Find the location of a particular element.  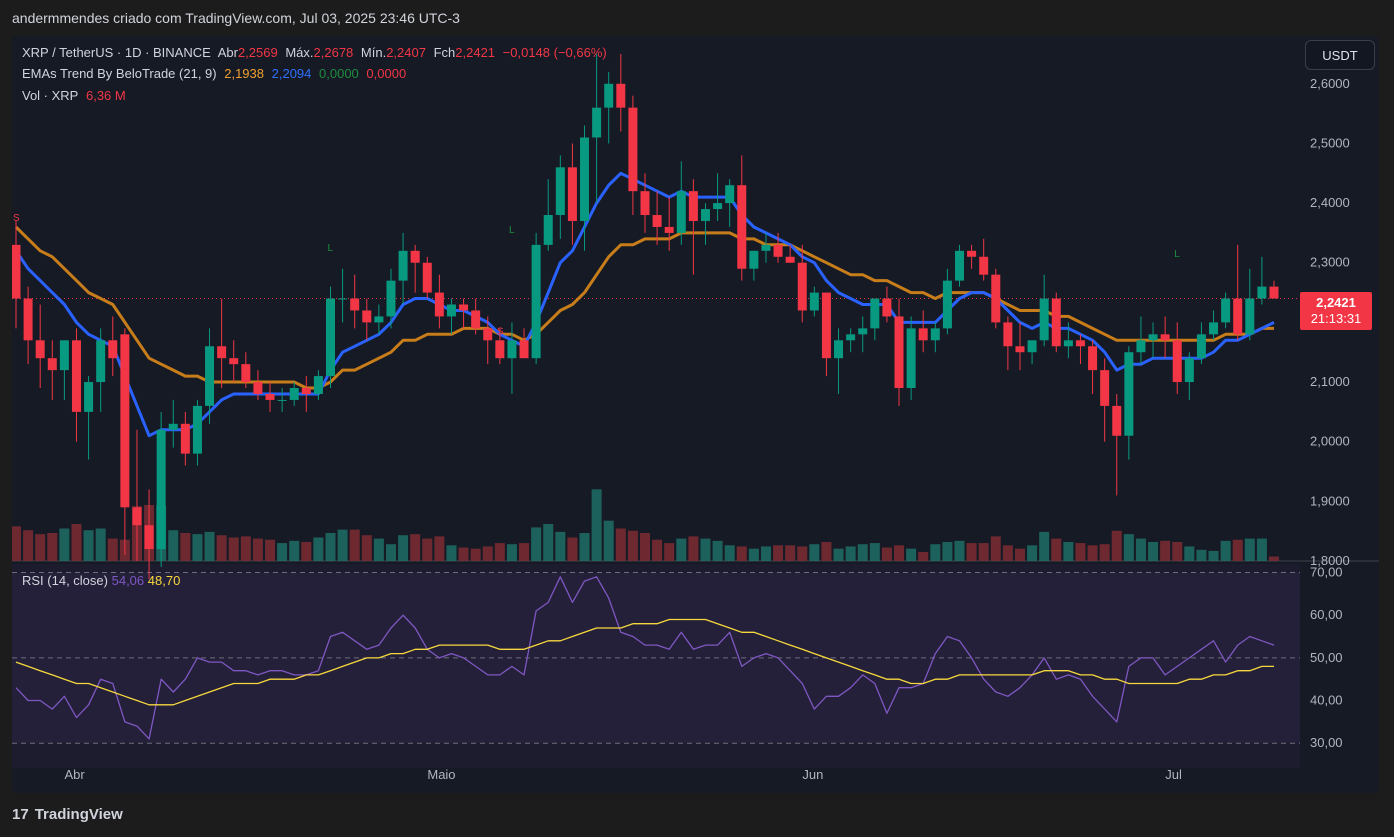

signal-label: L is located at coordinates (1177, 254).